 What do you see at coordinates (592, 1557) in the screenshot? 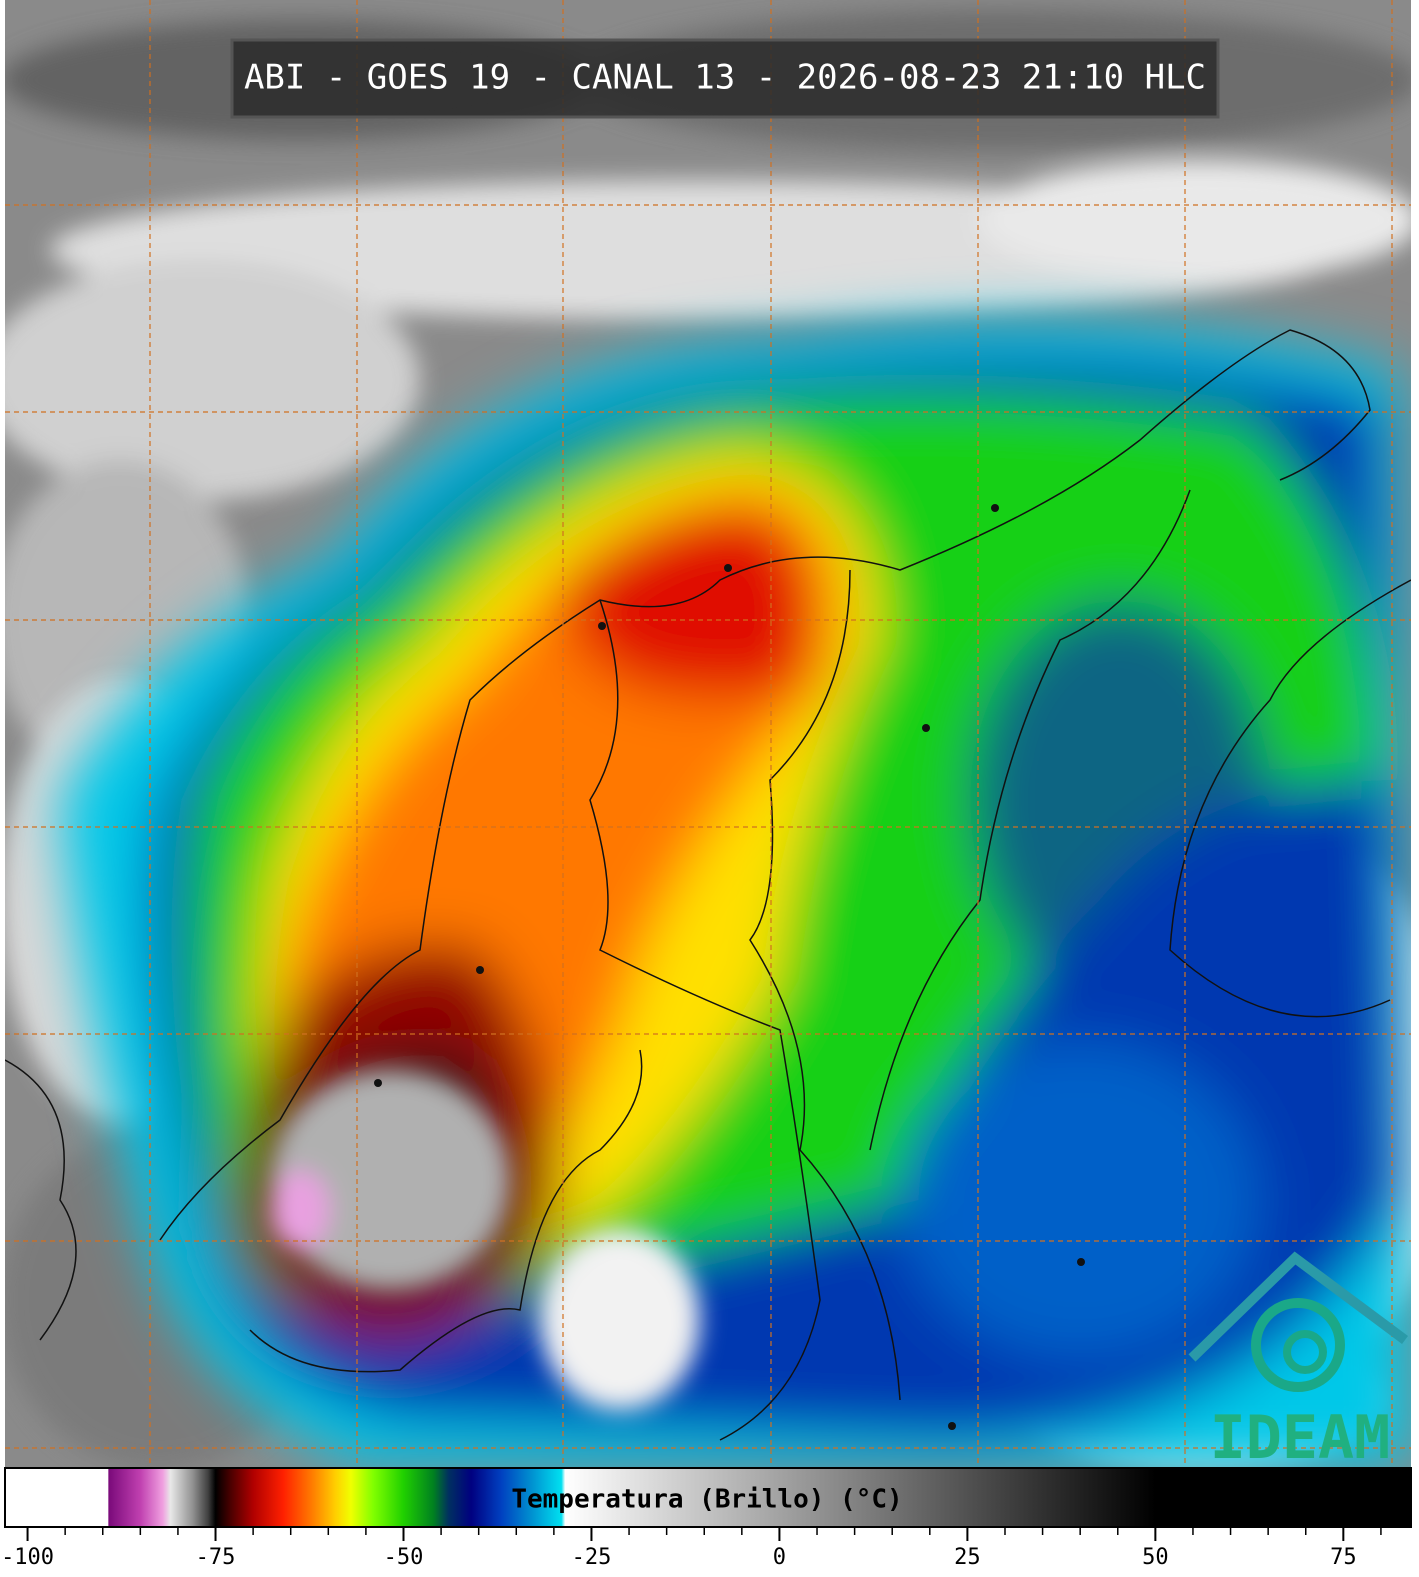
I see `tick-label: -25` at bounding box center [592, 1557].